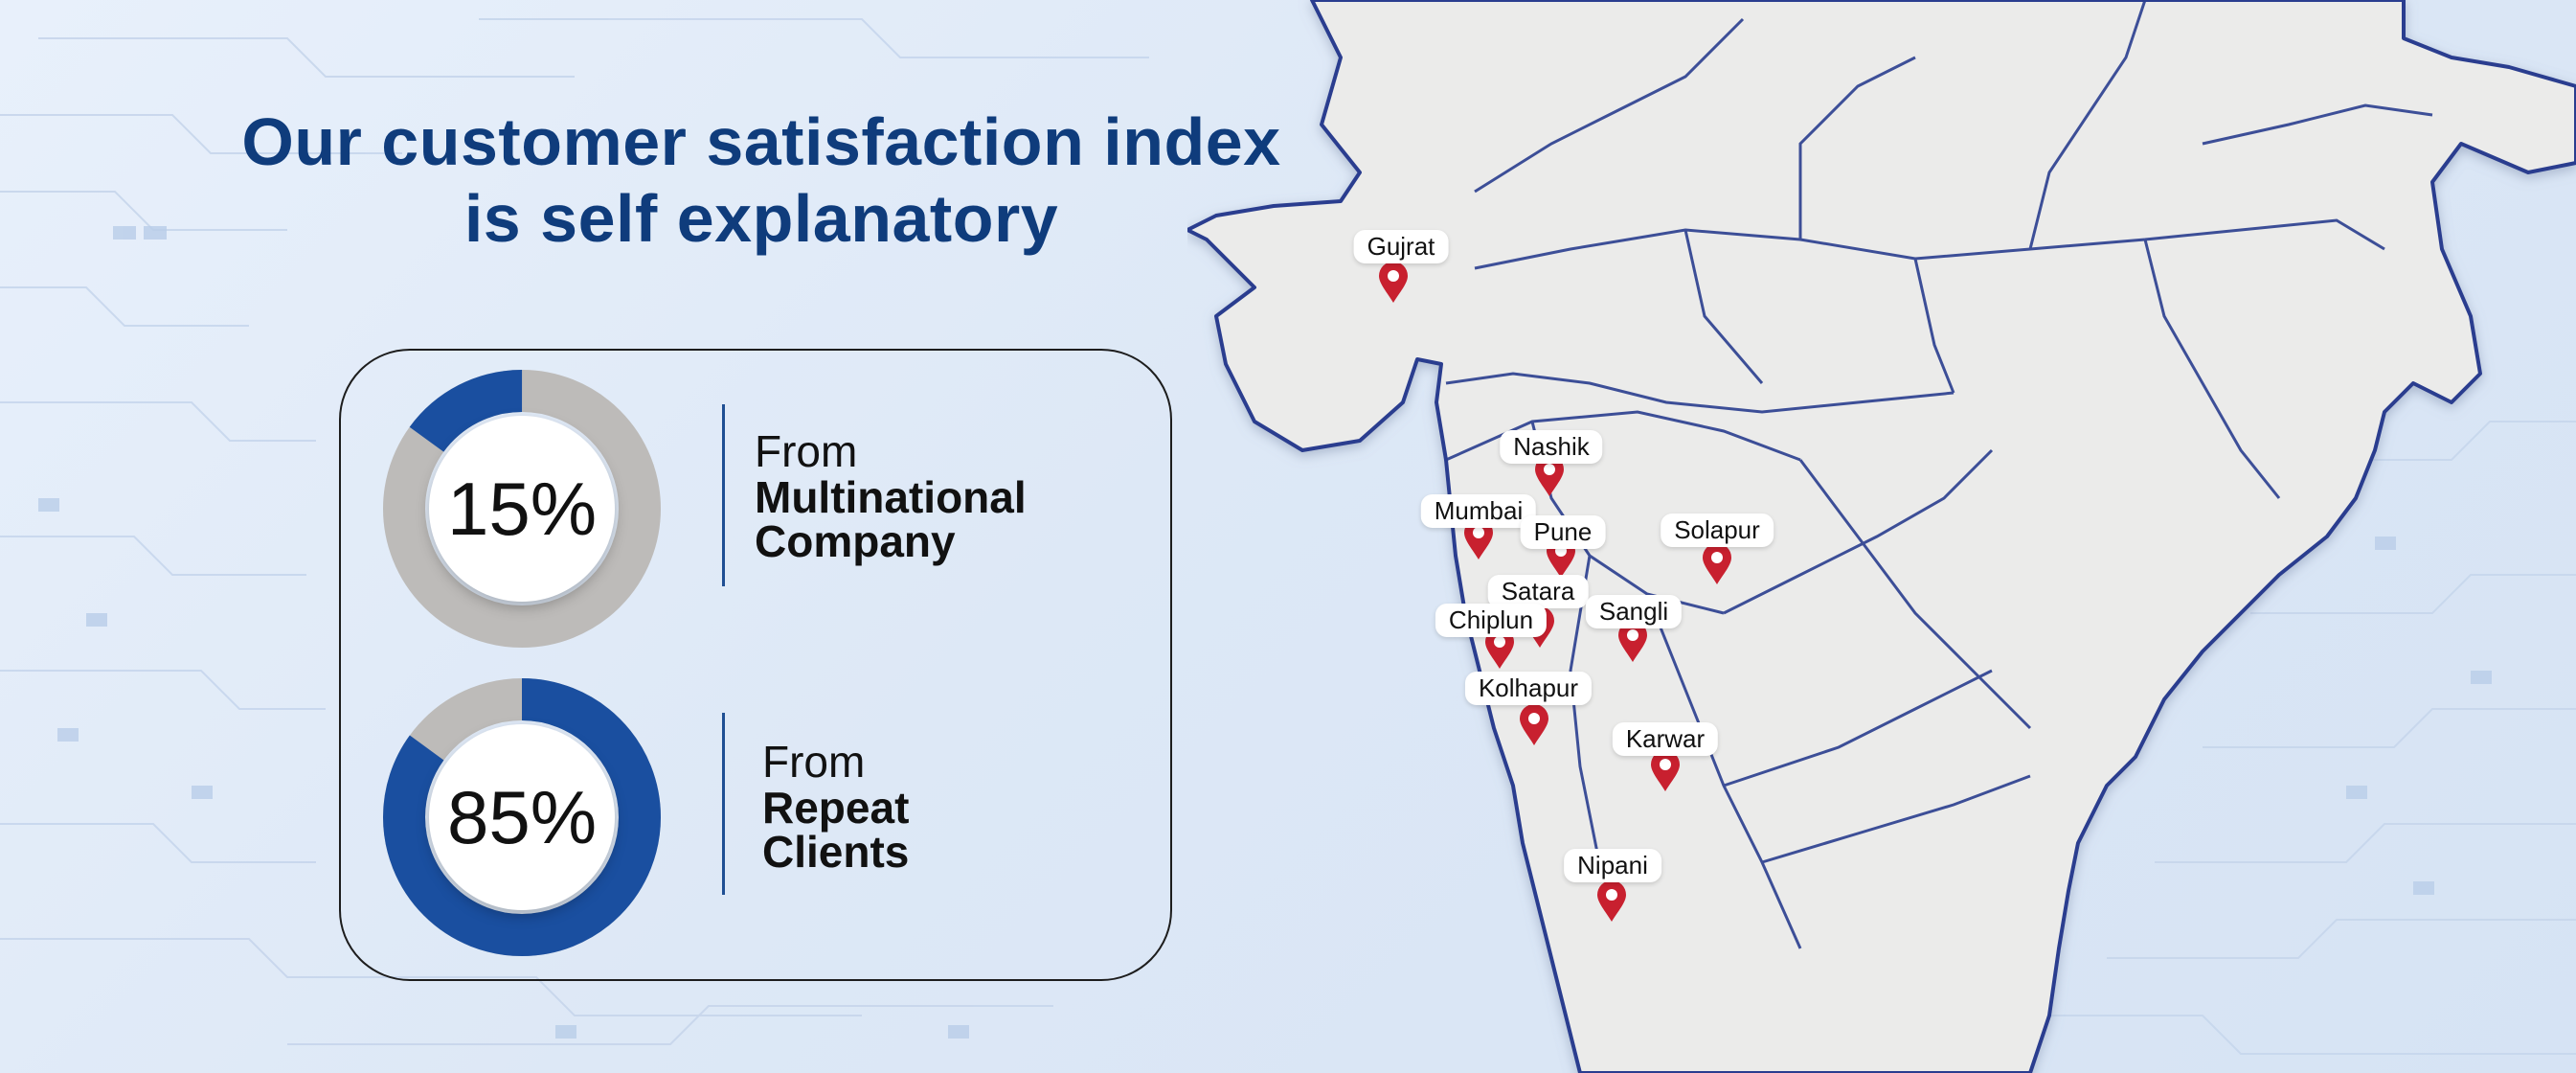 This screenshot has width=2576, height=1073. What do you see at coordinates (1665, 770) in the screenshot?
I see `pin-karwar-icon` at bounding box center [1665, 770].